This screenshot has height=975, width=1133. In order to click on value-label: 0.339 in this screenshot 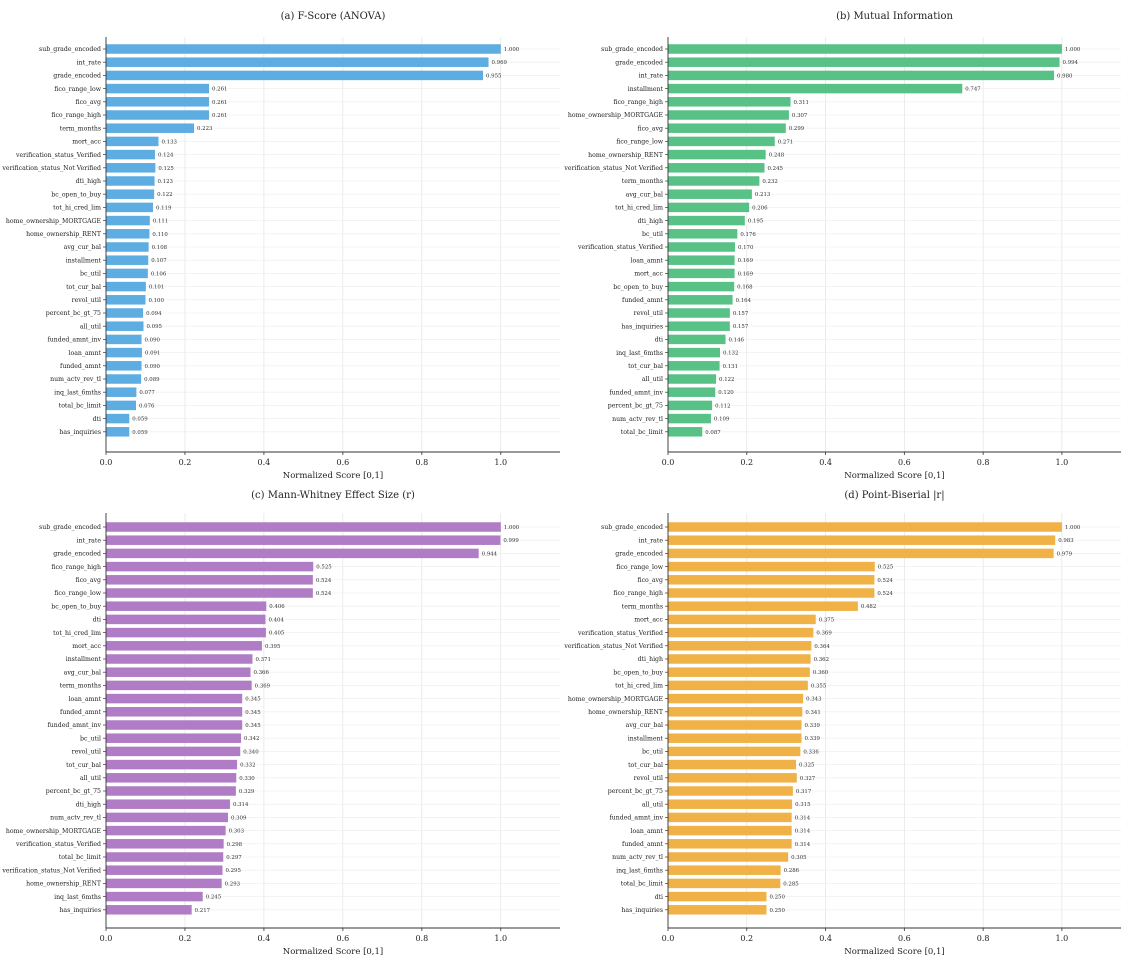, I will do `click(813, 739)`.